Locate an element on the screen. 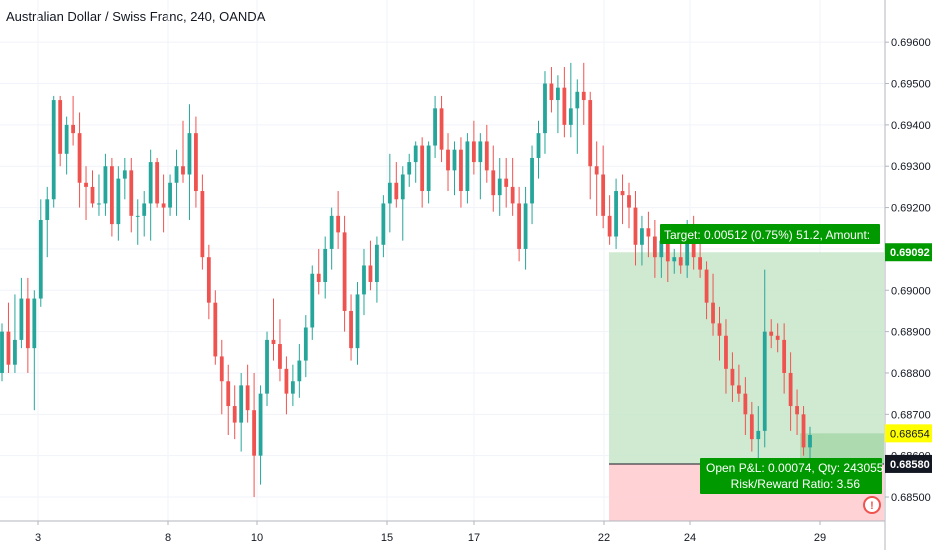 This screenshot has width=932, height=550. y-tick-label: 0.68900 is located at coordinates (911, 333).